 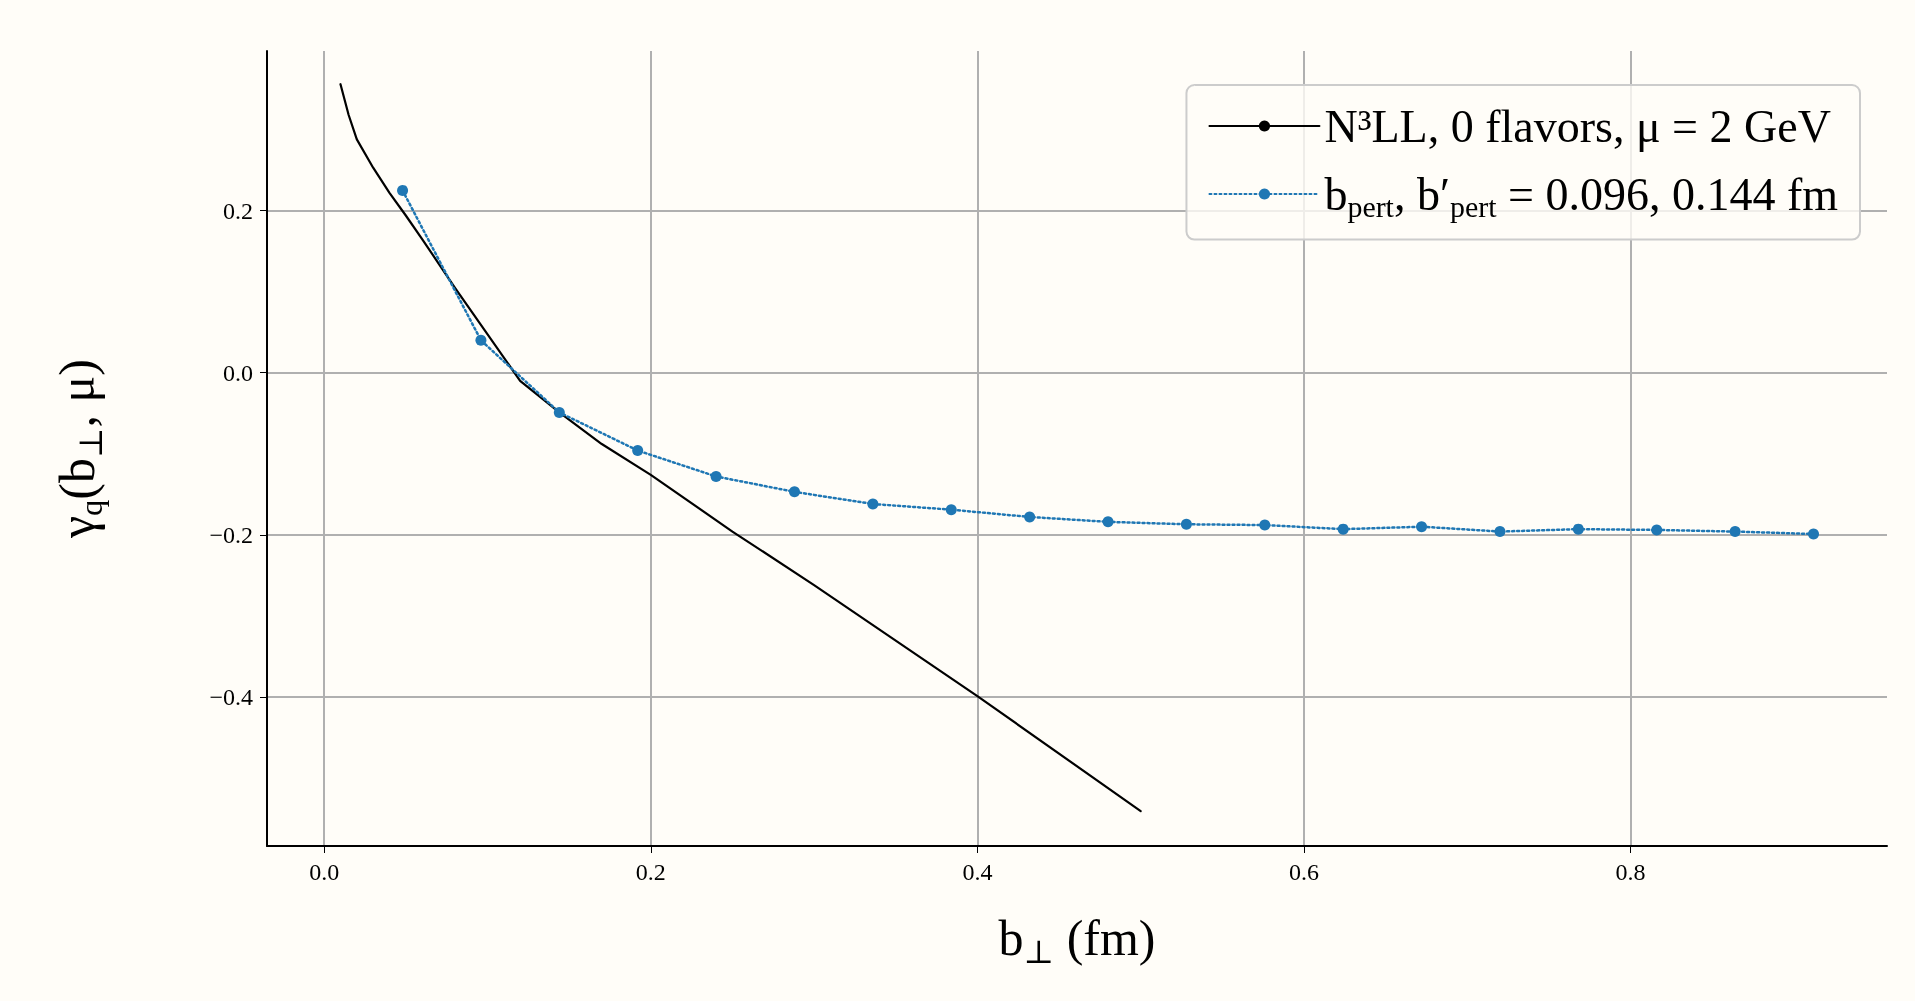 I want to click on x-tick-label: 0.4, so click(x=977, y=872).